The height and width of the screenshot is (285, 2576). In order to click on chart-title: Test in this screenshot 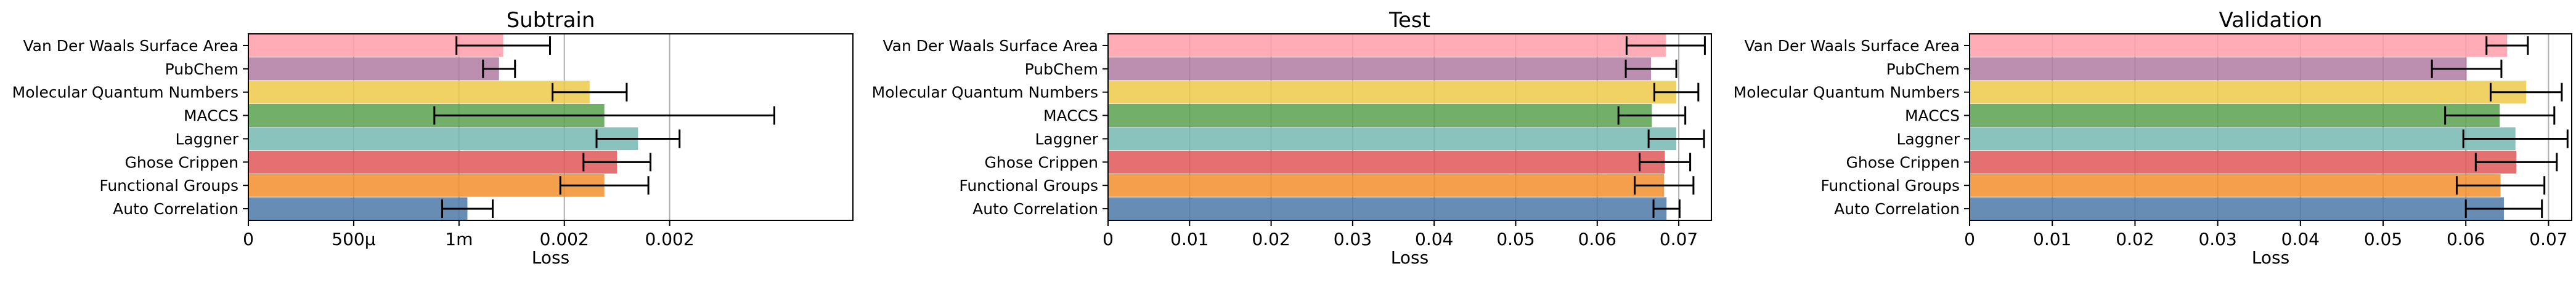, I will do `click(1409, 20)`.